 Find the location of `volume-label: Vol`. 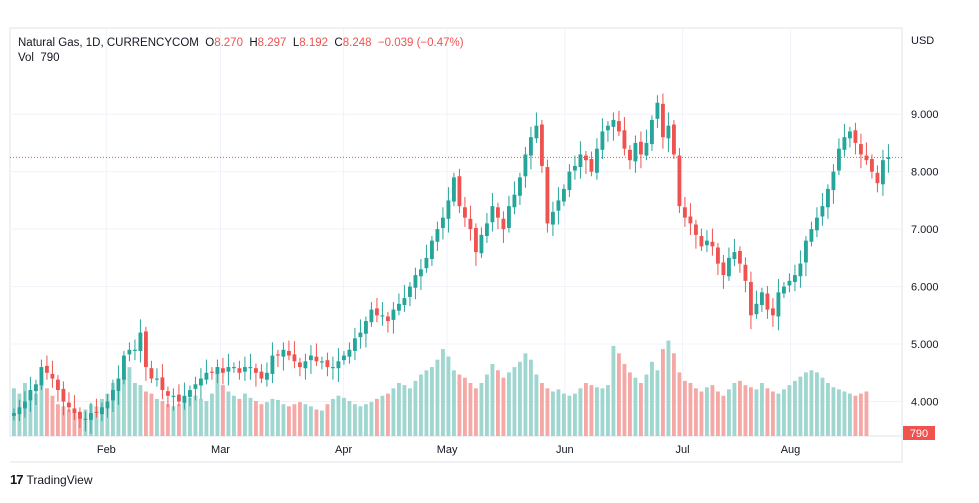

volume-label: Vol is located at coordinates (26, 58).